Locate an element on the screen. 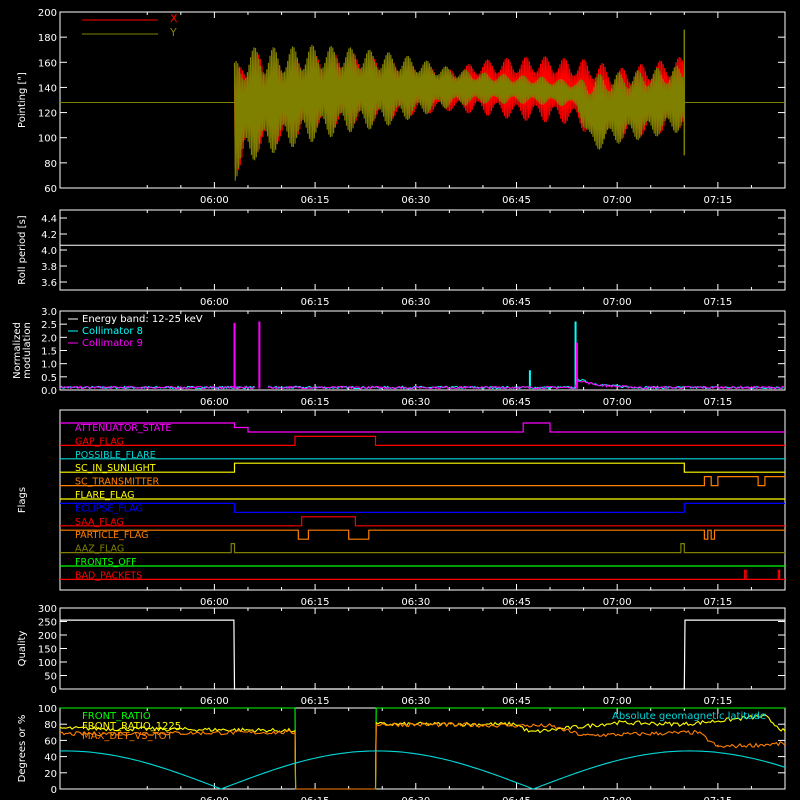 The image size is (800, 800). flag-label: PARTICLE_FLAG is located at coordinates (111, 535).